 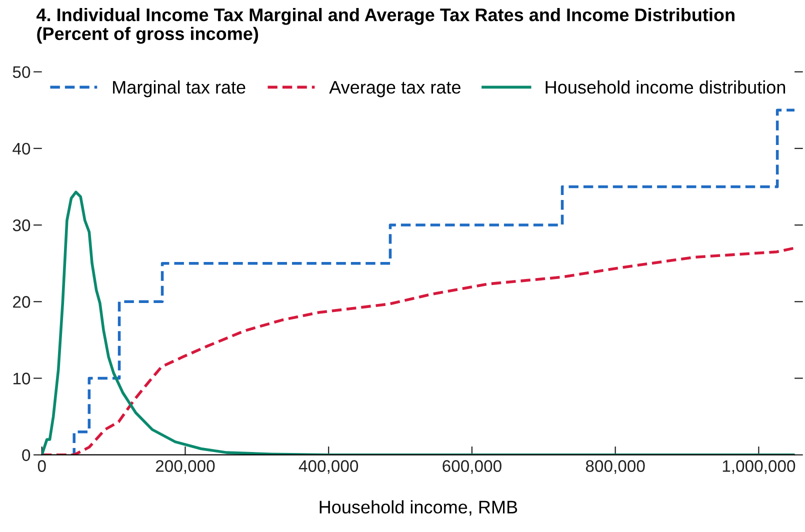 I want to click on x-tick-label: 600,000, so click(x=472, y=467).